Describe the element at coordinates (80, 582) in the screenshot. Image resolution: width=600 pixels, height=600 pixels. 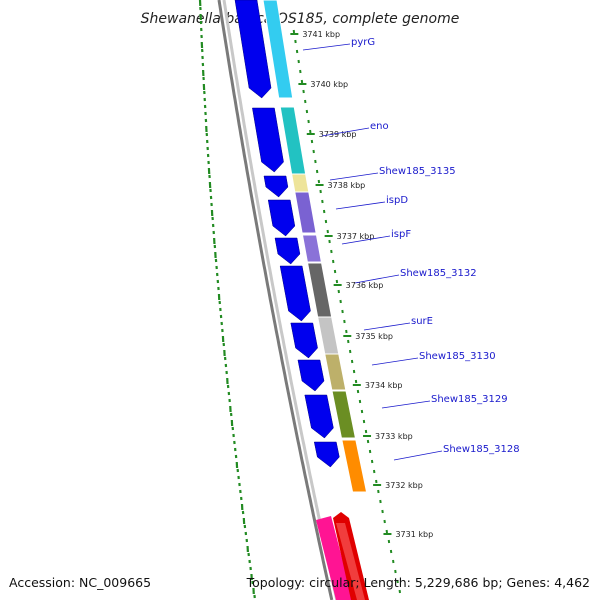
I see `accession-text: Accession: NC_009665` at that location.